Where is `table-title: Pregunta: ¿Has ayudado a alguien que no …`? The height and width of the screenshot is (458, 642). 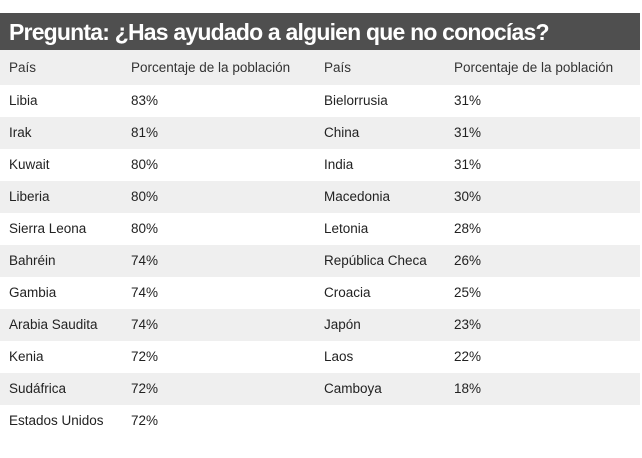
table-title: Pregunta: ¿Has ayudado a alguien que no … is located at coordinates (320, 31).